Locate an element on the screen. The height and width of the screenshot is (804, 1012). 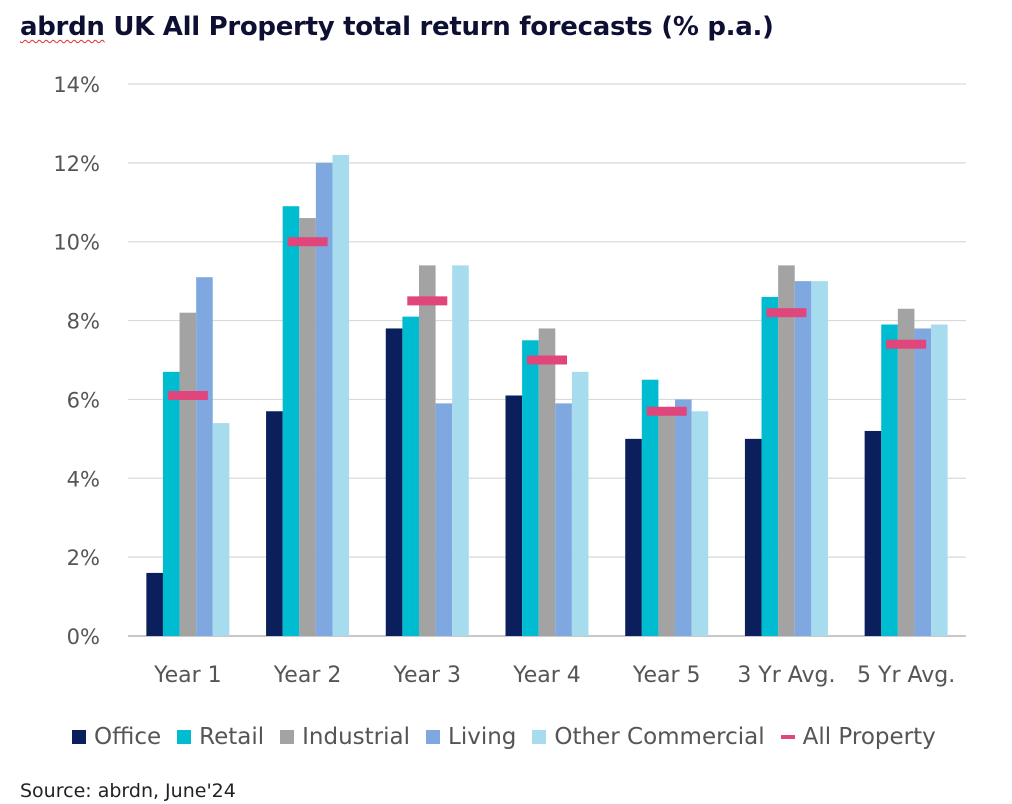
x-category-label: Year 3 is located at coordinates (426, 675).